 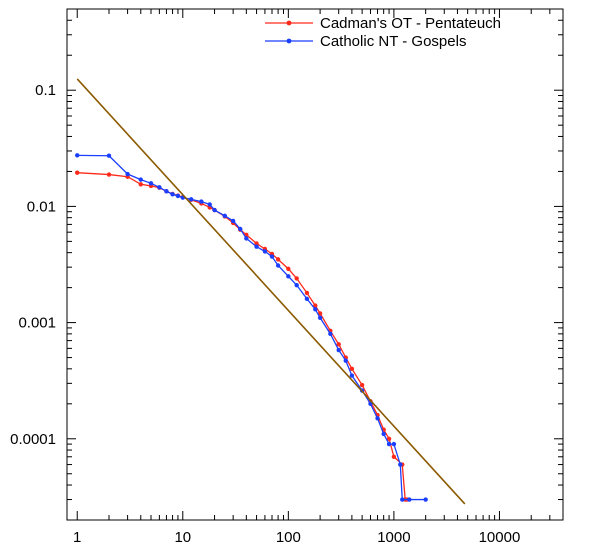 I want to click on y-tick-label: 0.1, so click(x=45, y=90).